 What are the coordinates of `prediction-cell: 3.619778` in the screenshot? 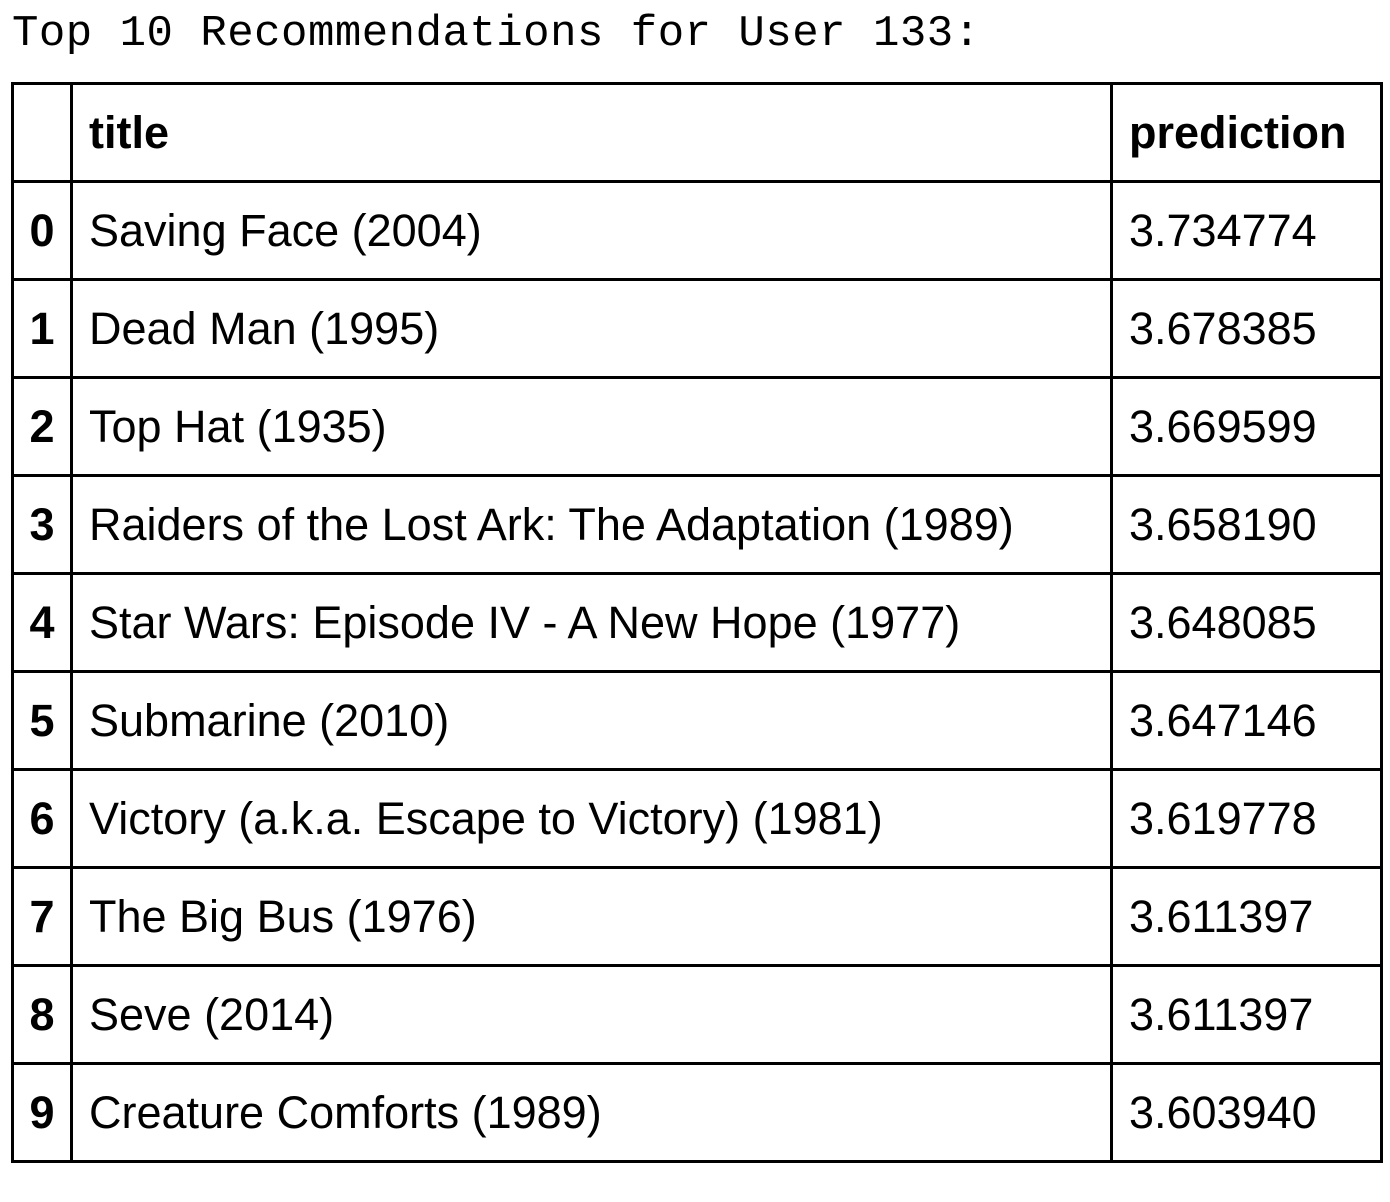 It's located at (1246, 818).